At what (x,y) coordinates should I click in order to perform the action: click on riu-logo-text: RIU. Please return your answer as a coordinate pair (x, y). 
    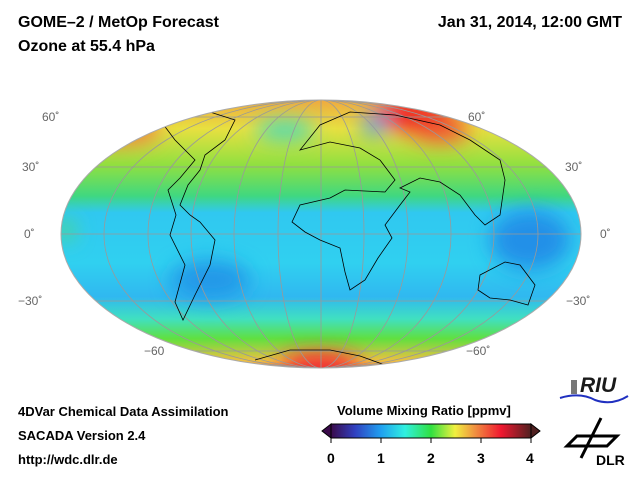
    Looking at the image, I should click on (598, 385).